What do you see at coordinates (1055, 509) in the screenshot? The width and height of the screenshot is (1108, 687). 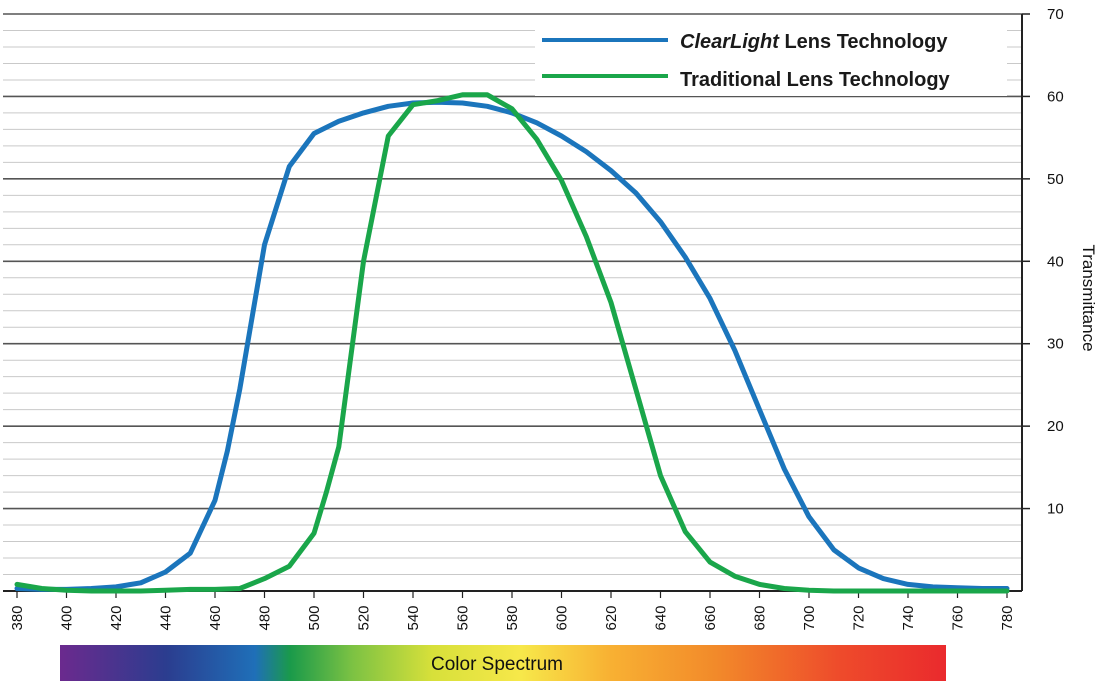 I see `y-tick-label: 10` at bounding box center [1055, 509].